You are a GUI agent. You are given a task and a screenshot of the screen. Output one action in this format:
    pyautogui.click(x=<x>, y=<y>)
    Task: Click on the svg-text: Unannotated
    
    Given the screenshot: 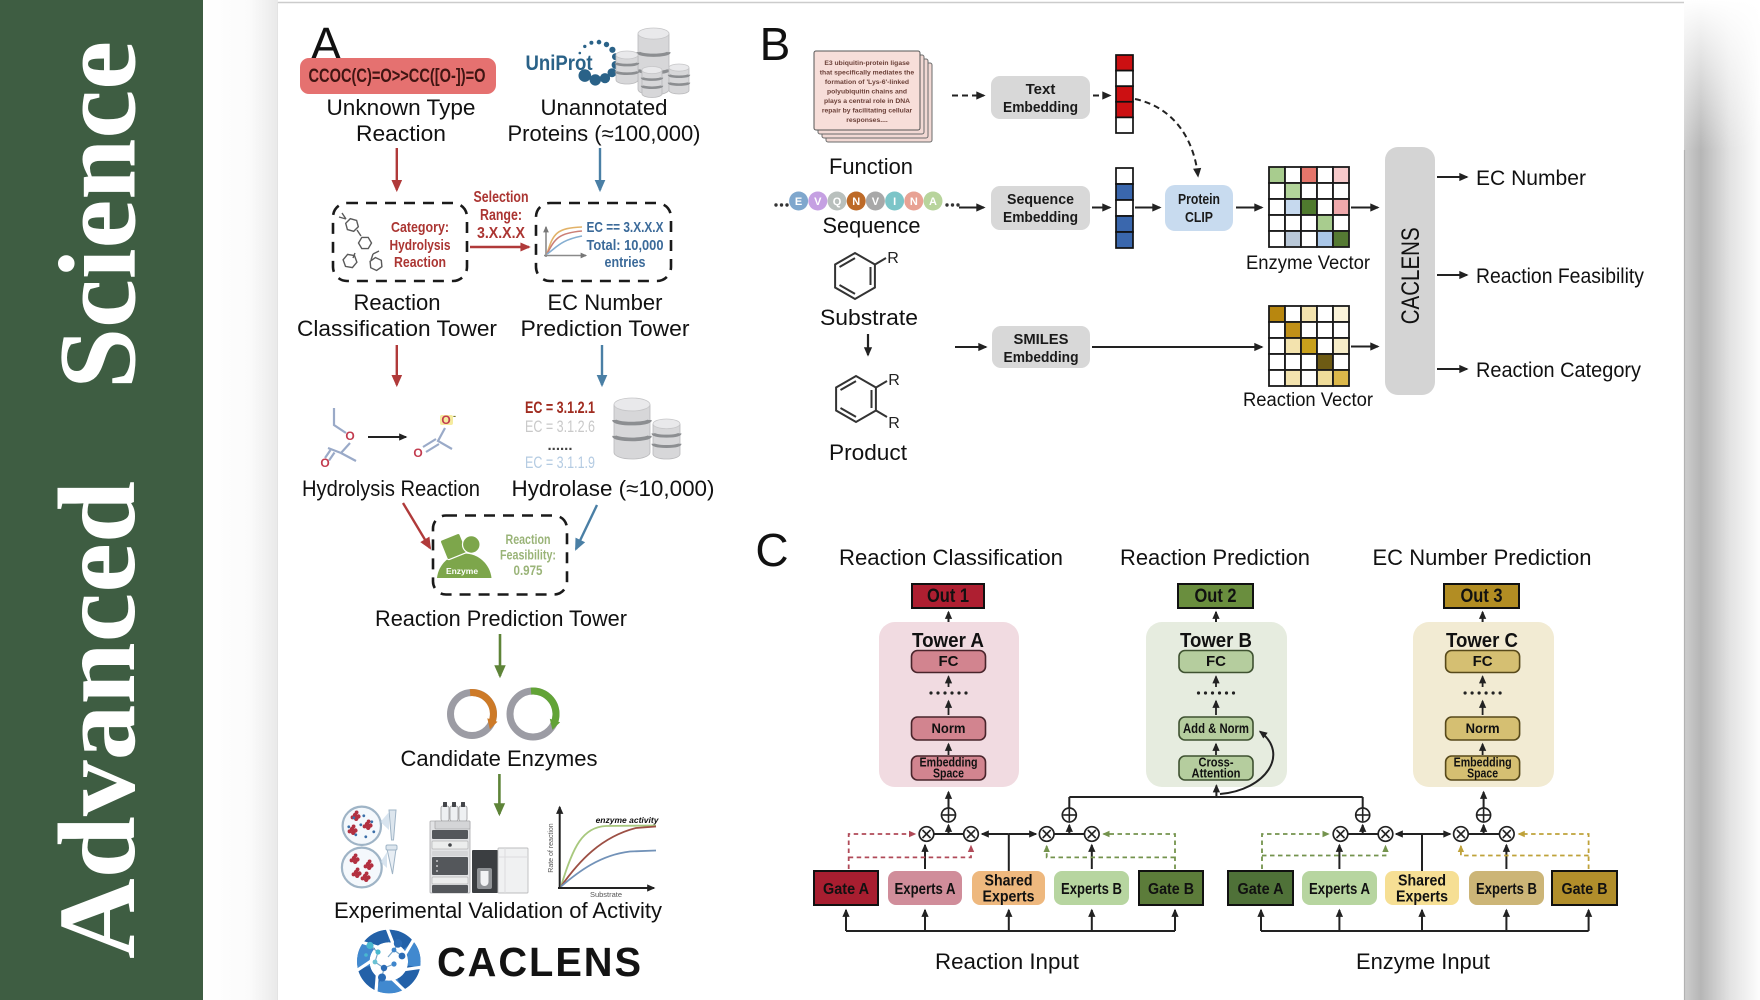 What is the action you would take?
    pyautogui.click(x=604, y=107)
    